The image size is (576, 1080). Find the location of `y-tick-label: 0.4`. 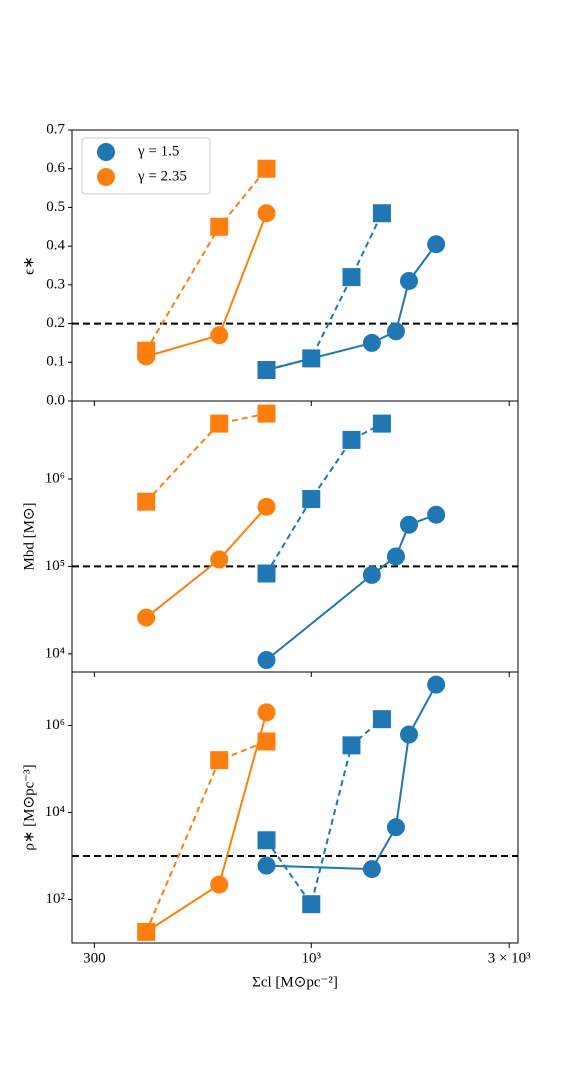

y-tick-label: 0.4 is located at coordinates (55, 246).